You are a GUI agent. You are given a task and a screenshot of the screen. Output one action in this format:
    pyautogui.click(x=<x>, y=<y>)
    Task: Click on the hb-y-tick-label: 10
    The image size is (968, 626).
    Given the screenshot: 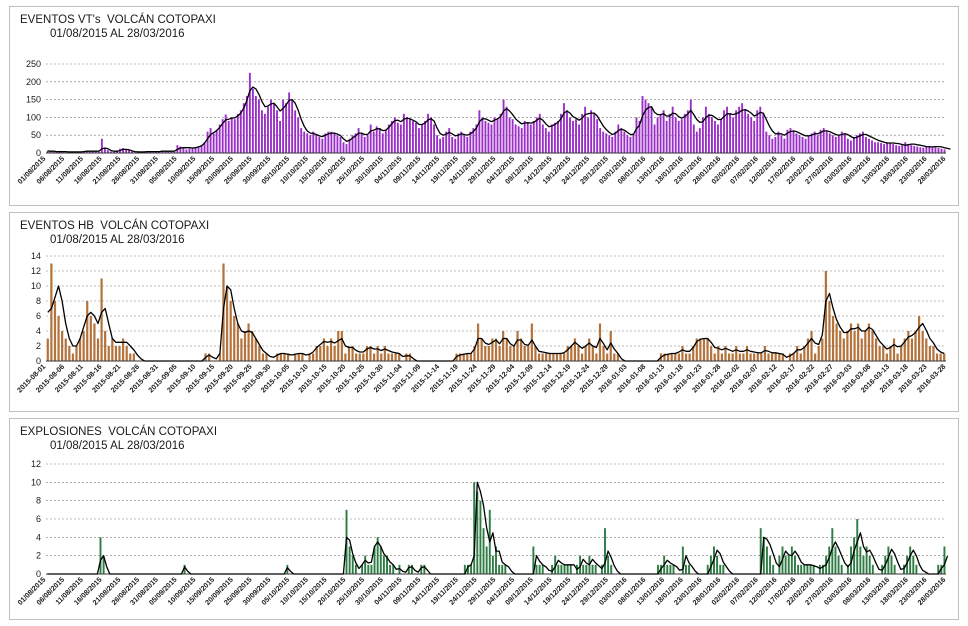 What is the action you would take?
    pyautogui.click(x=36, y=286)
    